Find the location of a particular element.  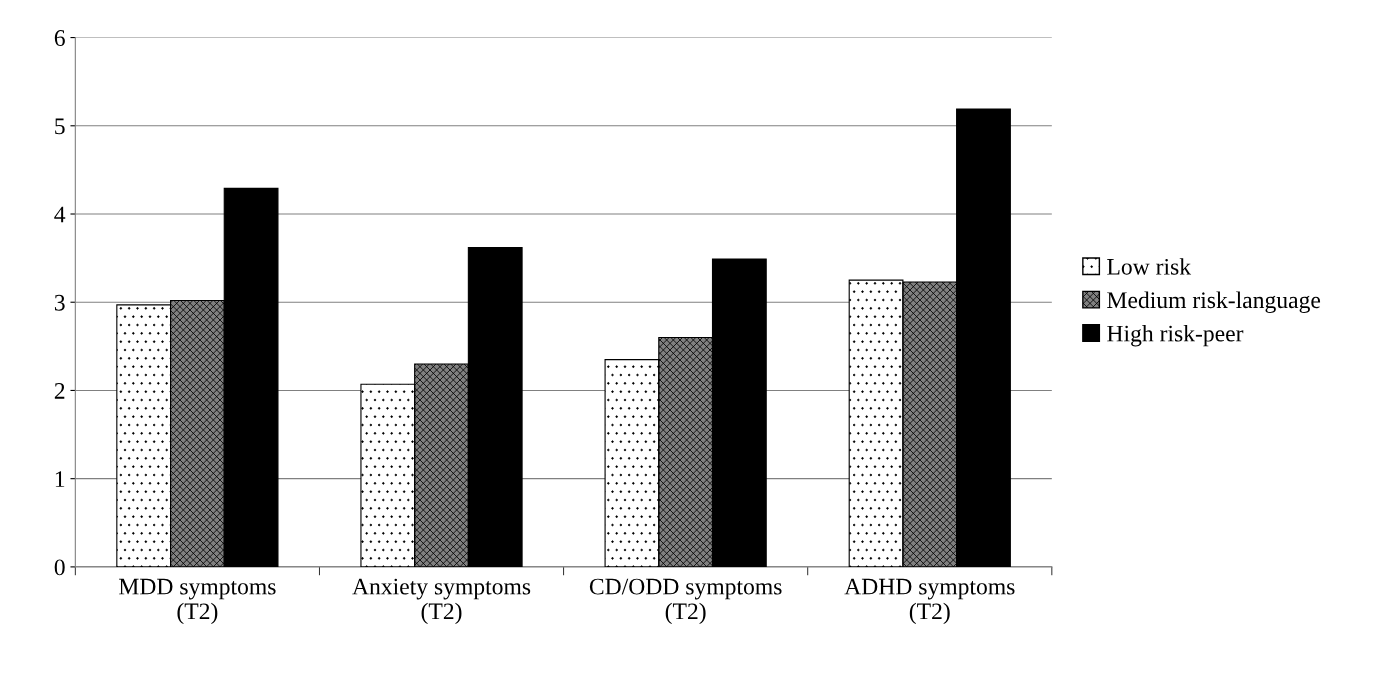

x-tick-label: ADHD symptoms (T2) is located at coordinates (929, 601).